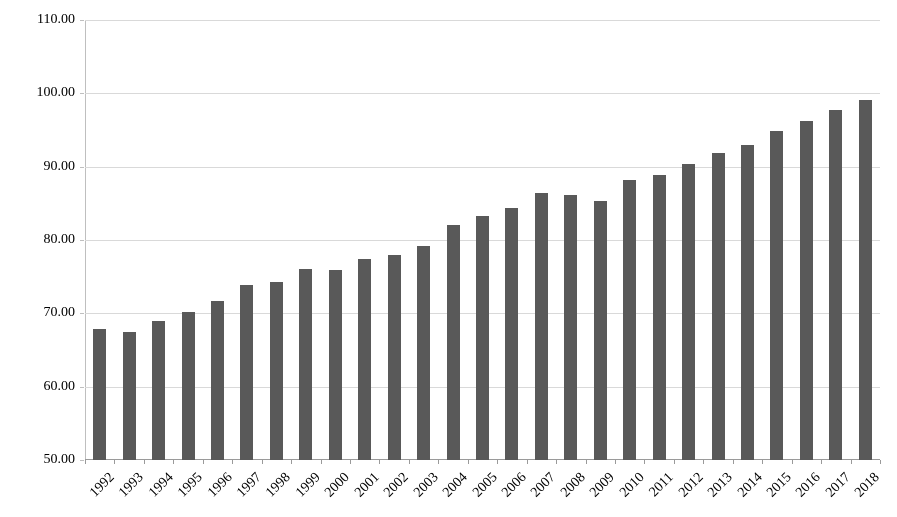  I want to click on x-axis-tick-label: 2008, so click(573, 485).